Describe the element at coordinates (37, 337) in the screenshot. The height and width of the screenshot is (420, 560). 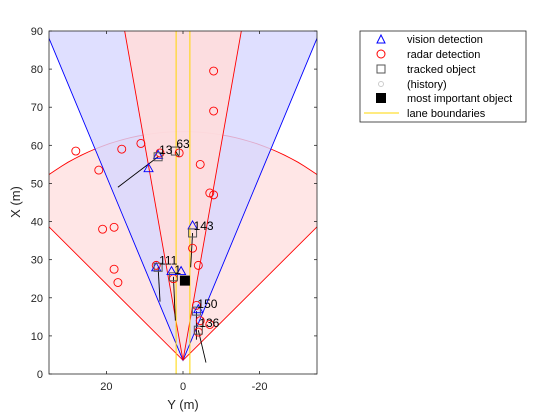
I see `y-tick-label: 10` at that location.